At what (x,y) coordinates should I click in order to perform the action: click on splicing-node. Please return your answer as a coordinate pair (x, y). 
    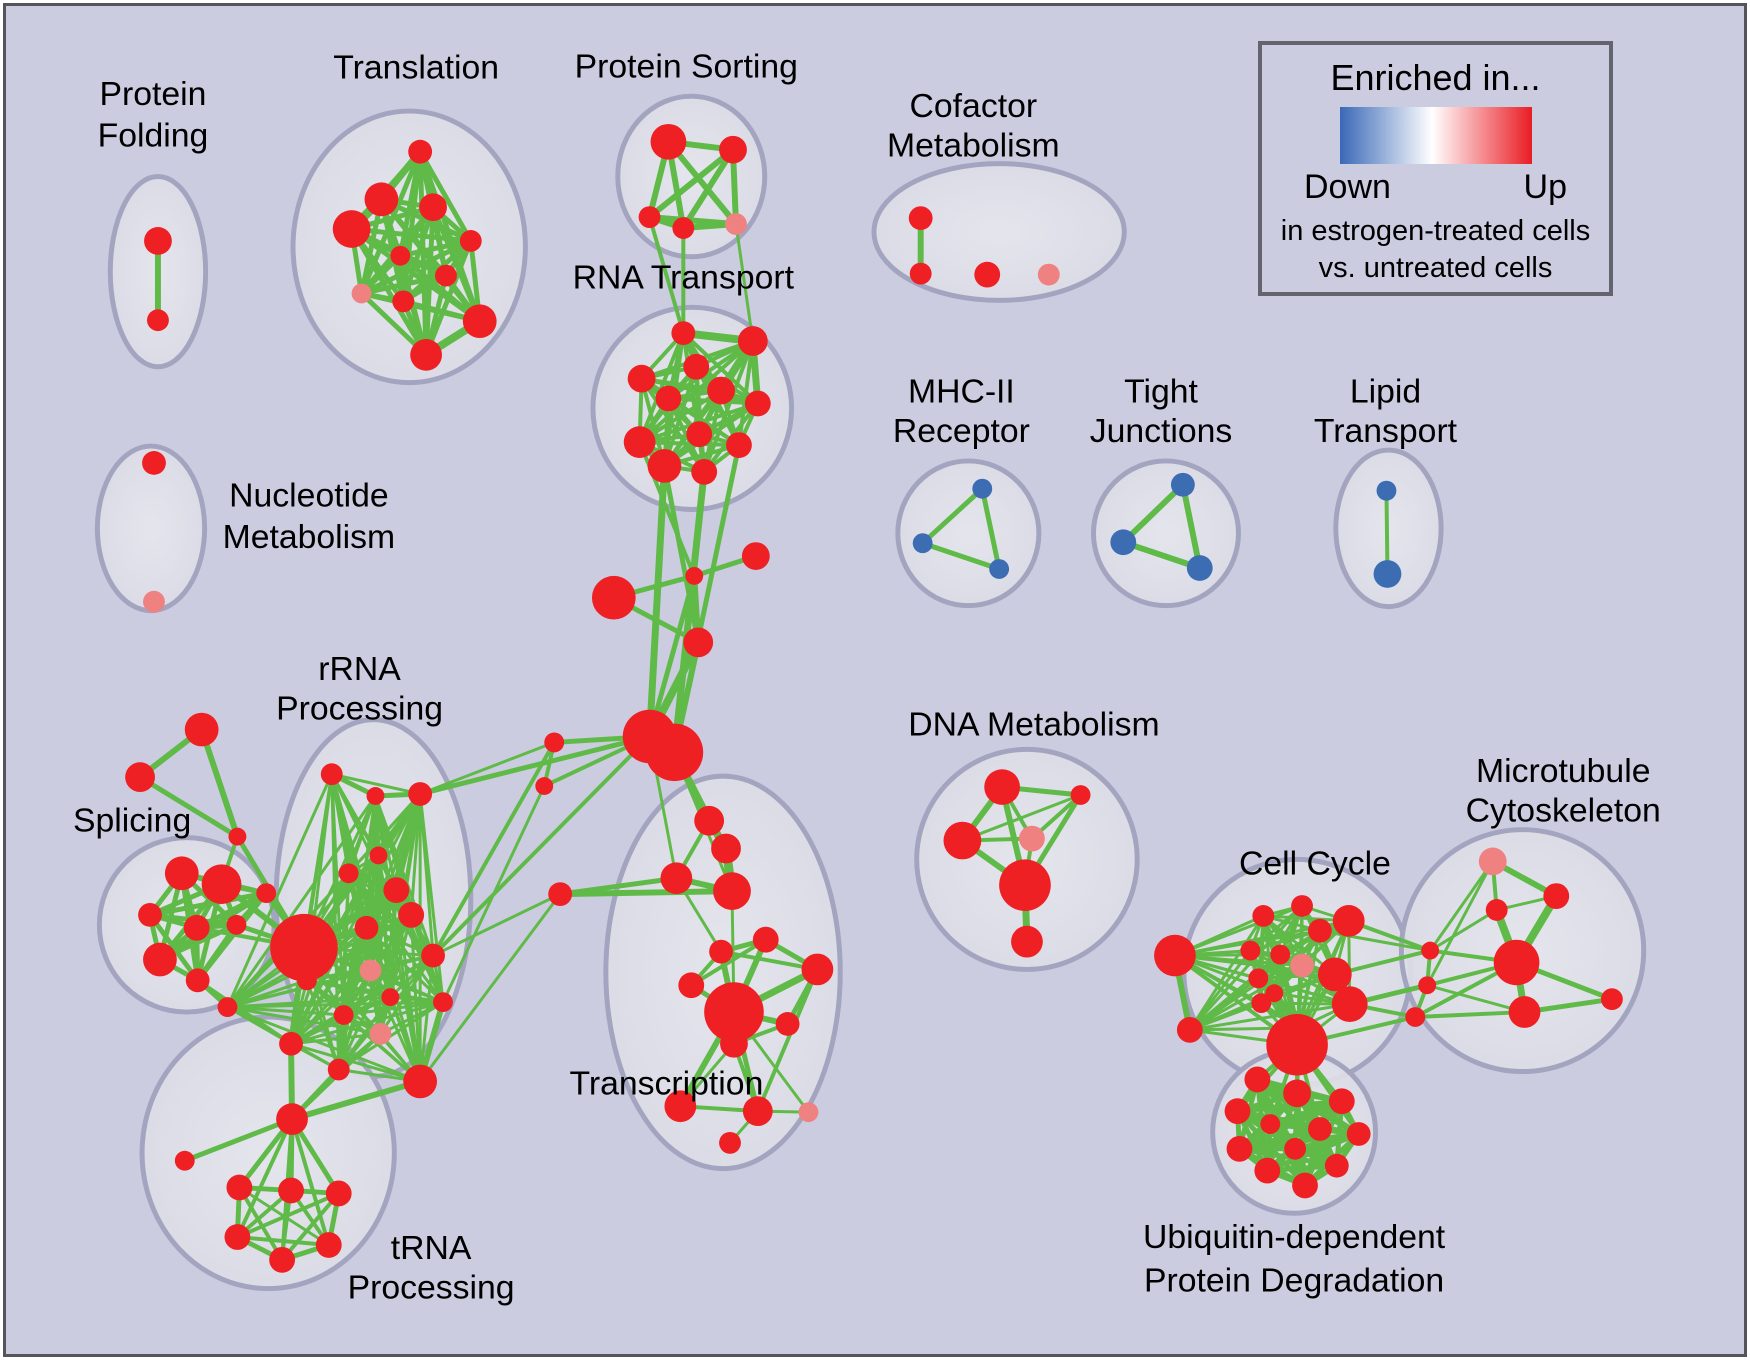
    Looking at the image, I should click on (160, 959).